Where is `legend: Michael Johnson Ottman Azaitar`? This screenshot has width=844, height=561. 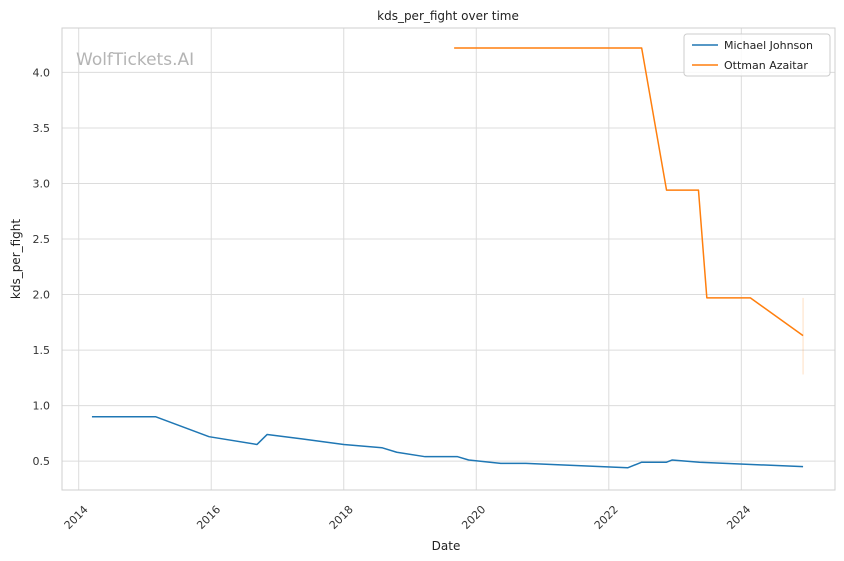 legend: Michael Johnson Ottman Azaitar is located at coordinates (757, 55).